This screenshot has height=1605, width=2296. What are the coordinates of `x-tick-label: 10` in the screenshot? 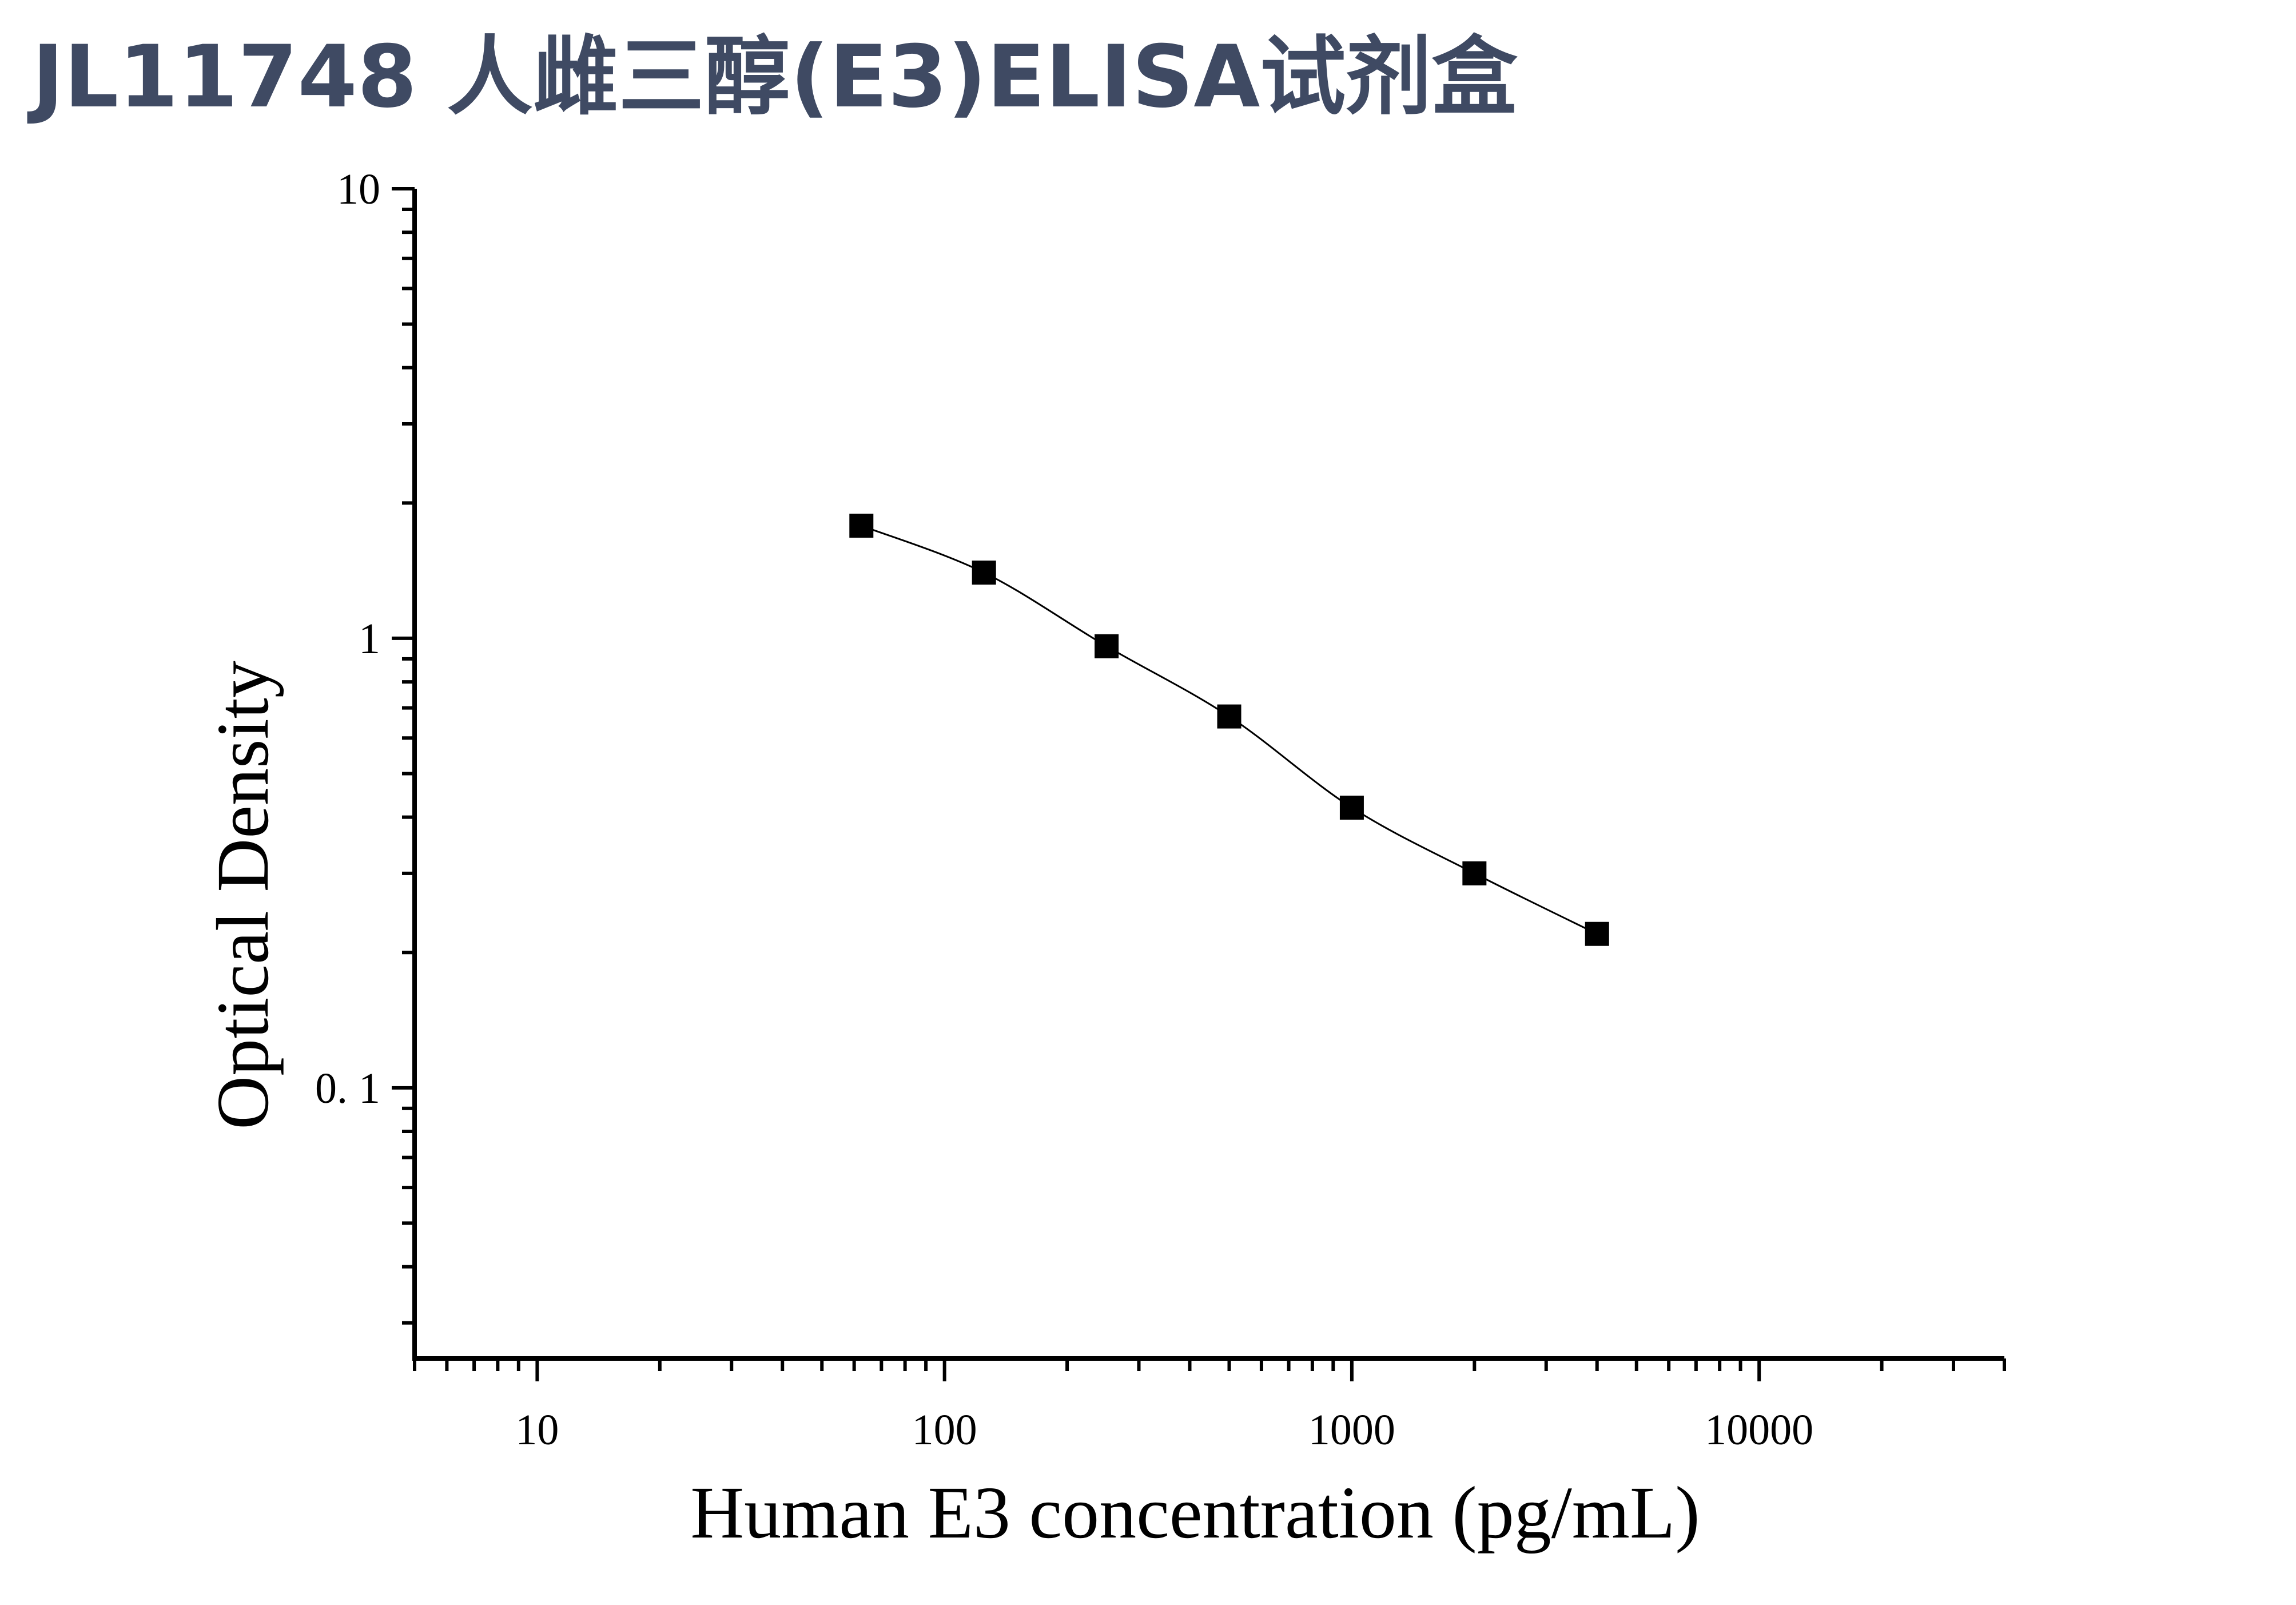 It's located at (537, 1430).